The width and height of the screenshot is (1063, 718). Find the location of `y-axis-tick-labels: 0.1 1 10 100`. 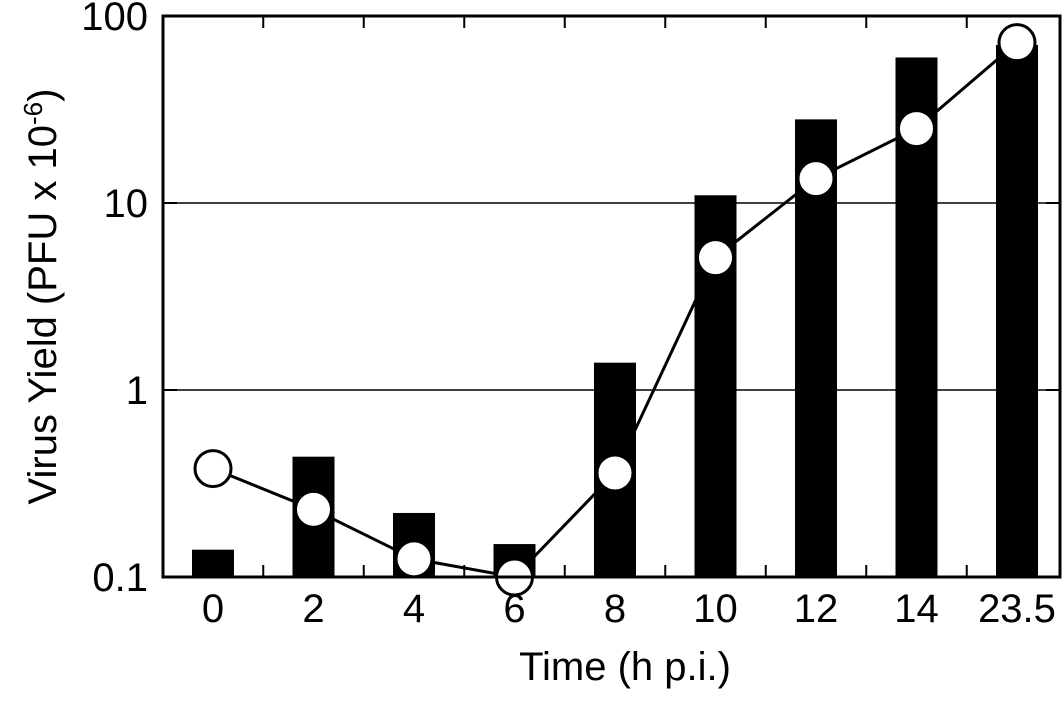

y-axis-tick-labels: 0.1 1 10 100 is located at coordinates (114, 300).